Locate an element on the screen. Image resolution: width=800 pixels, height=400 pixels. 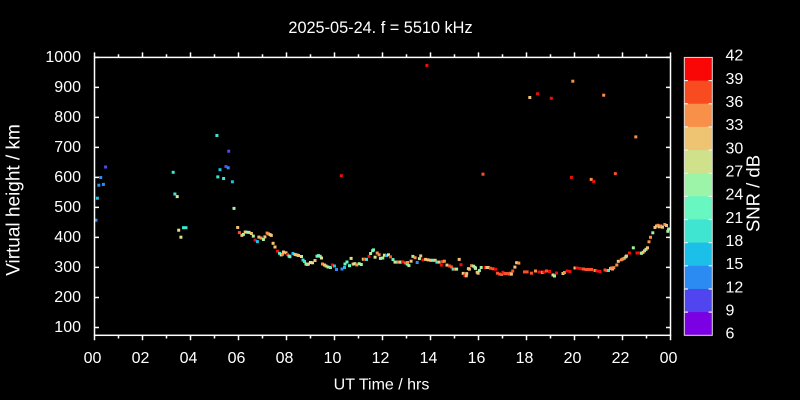
svg-text: 1000 is located at coordinates (63, 57).